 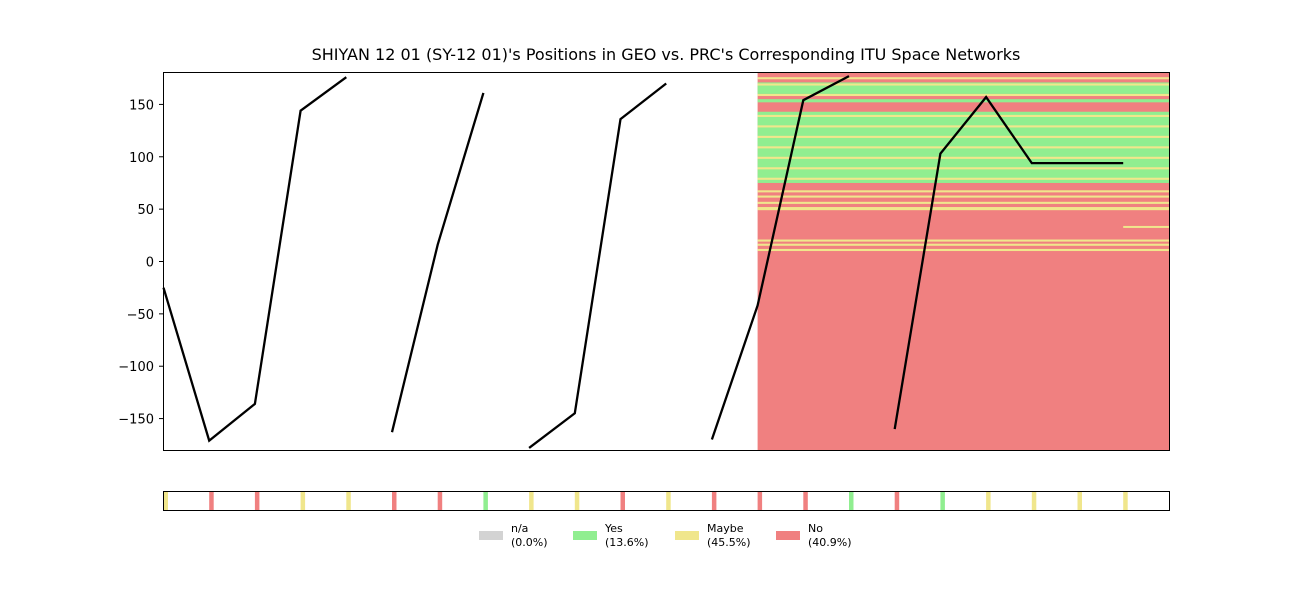 What do you see at coordinates (729, 542) in the screenshot?
I see `legend-percent: (45.5%)` at bounding box center [729, 542].